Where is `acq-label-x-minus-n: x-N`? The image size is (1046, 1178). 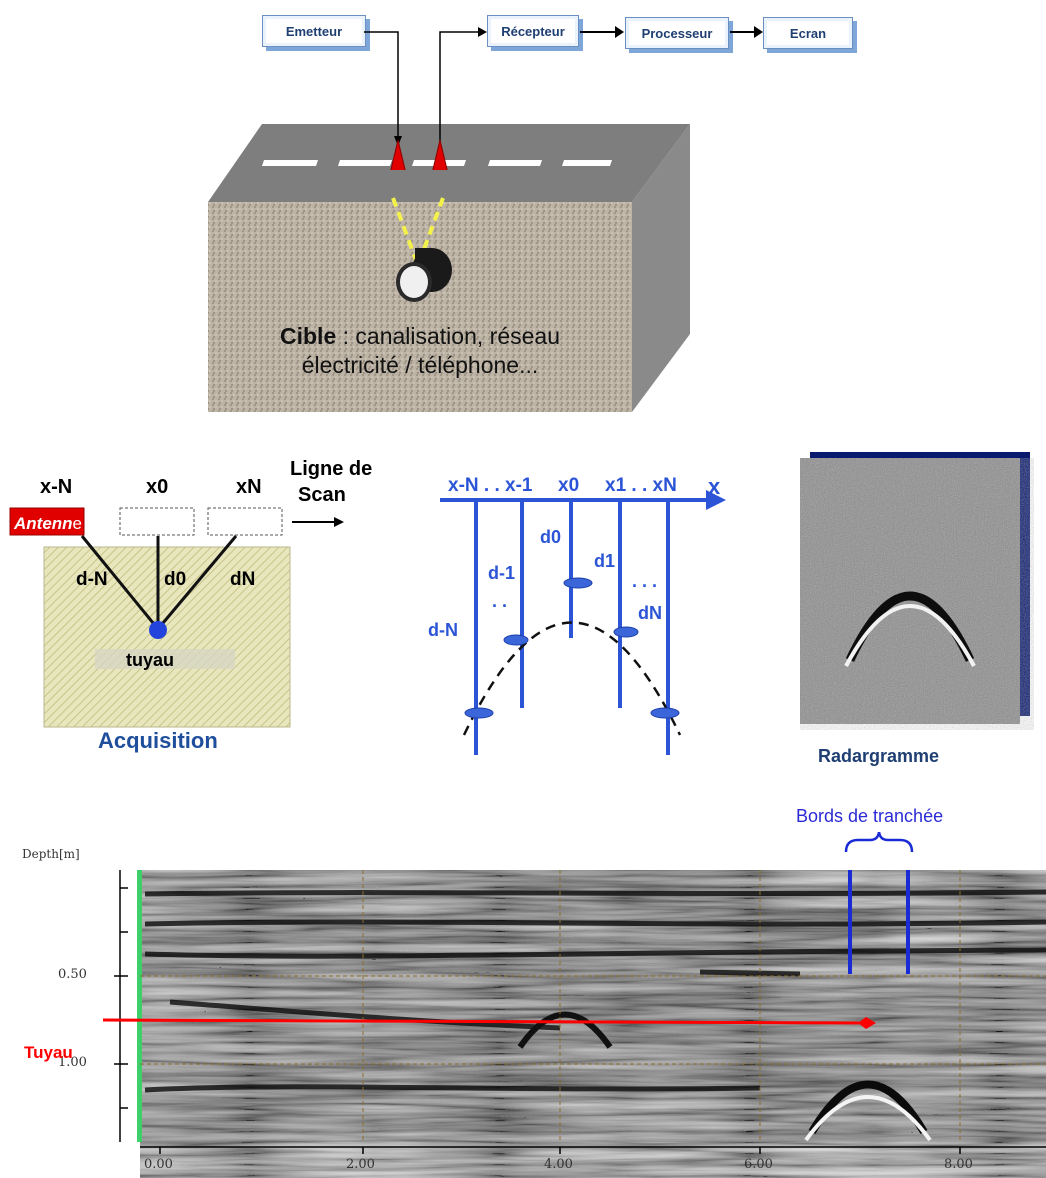
acq-label-x-minus-n: x-N is located at coordinates (56, 487).